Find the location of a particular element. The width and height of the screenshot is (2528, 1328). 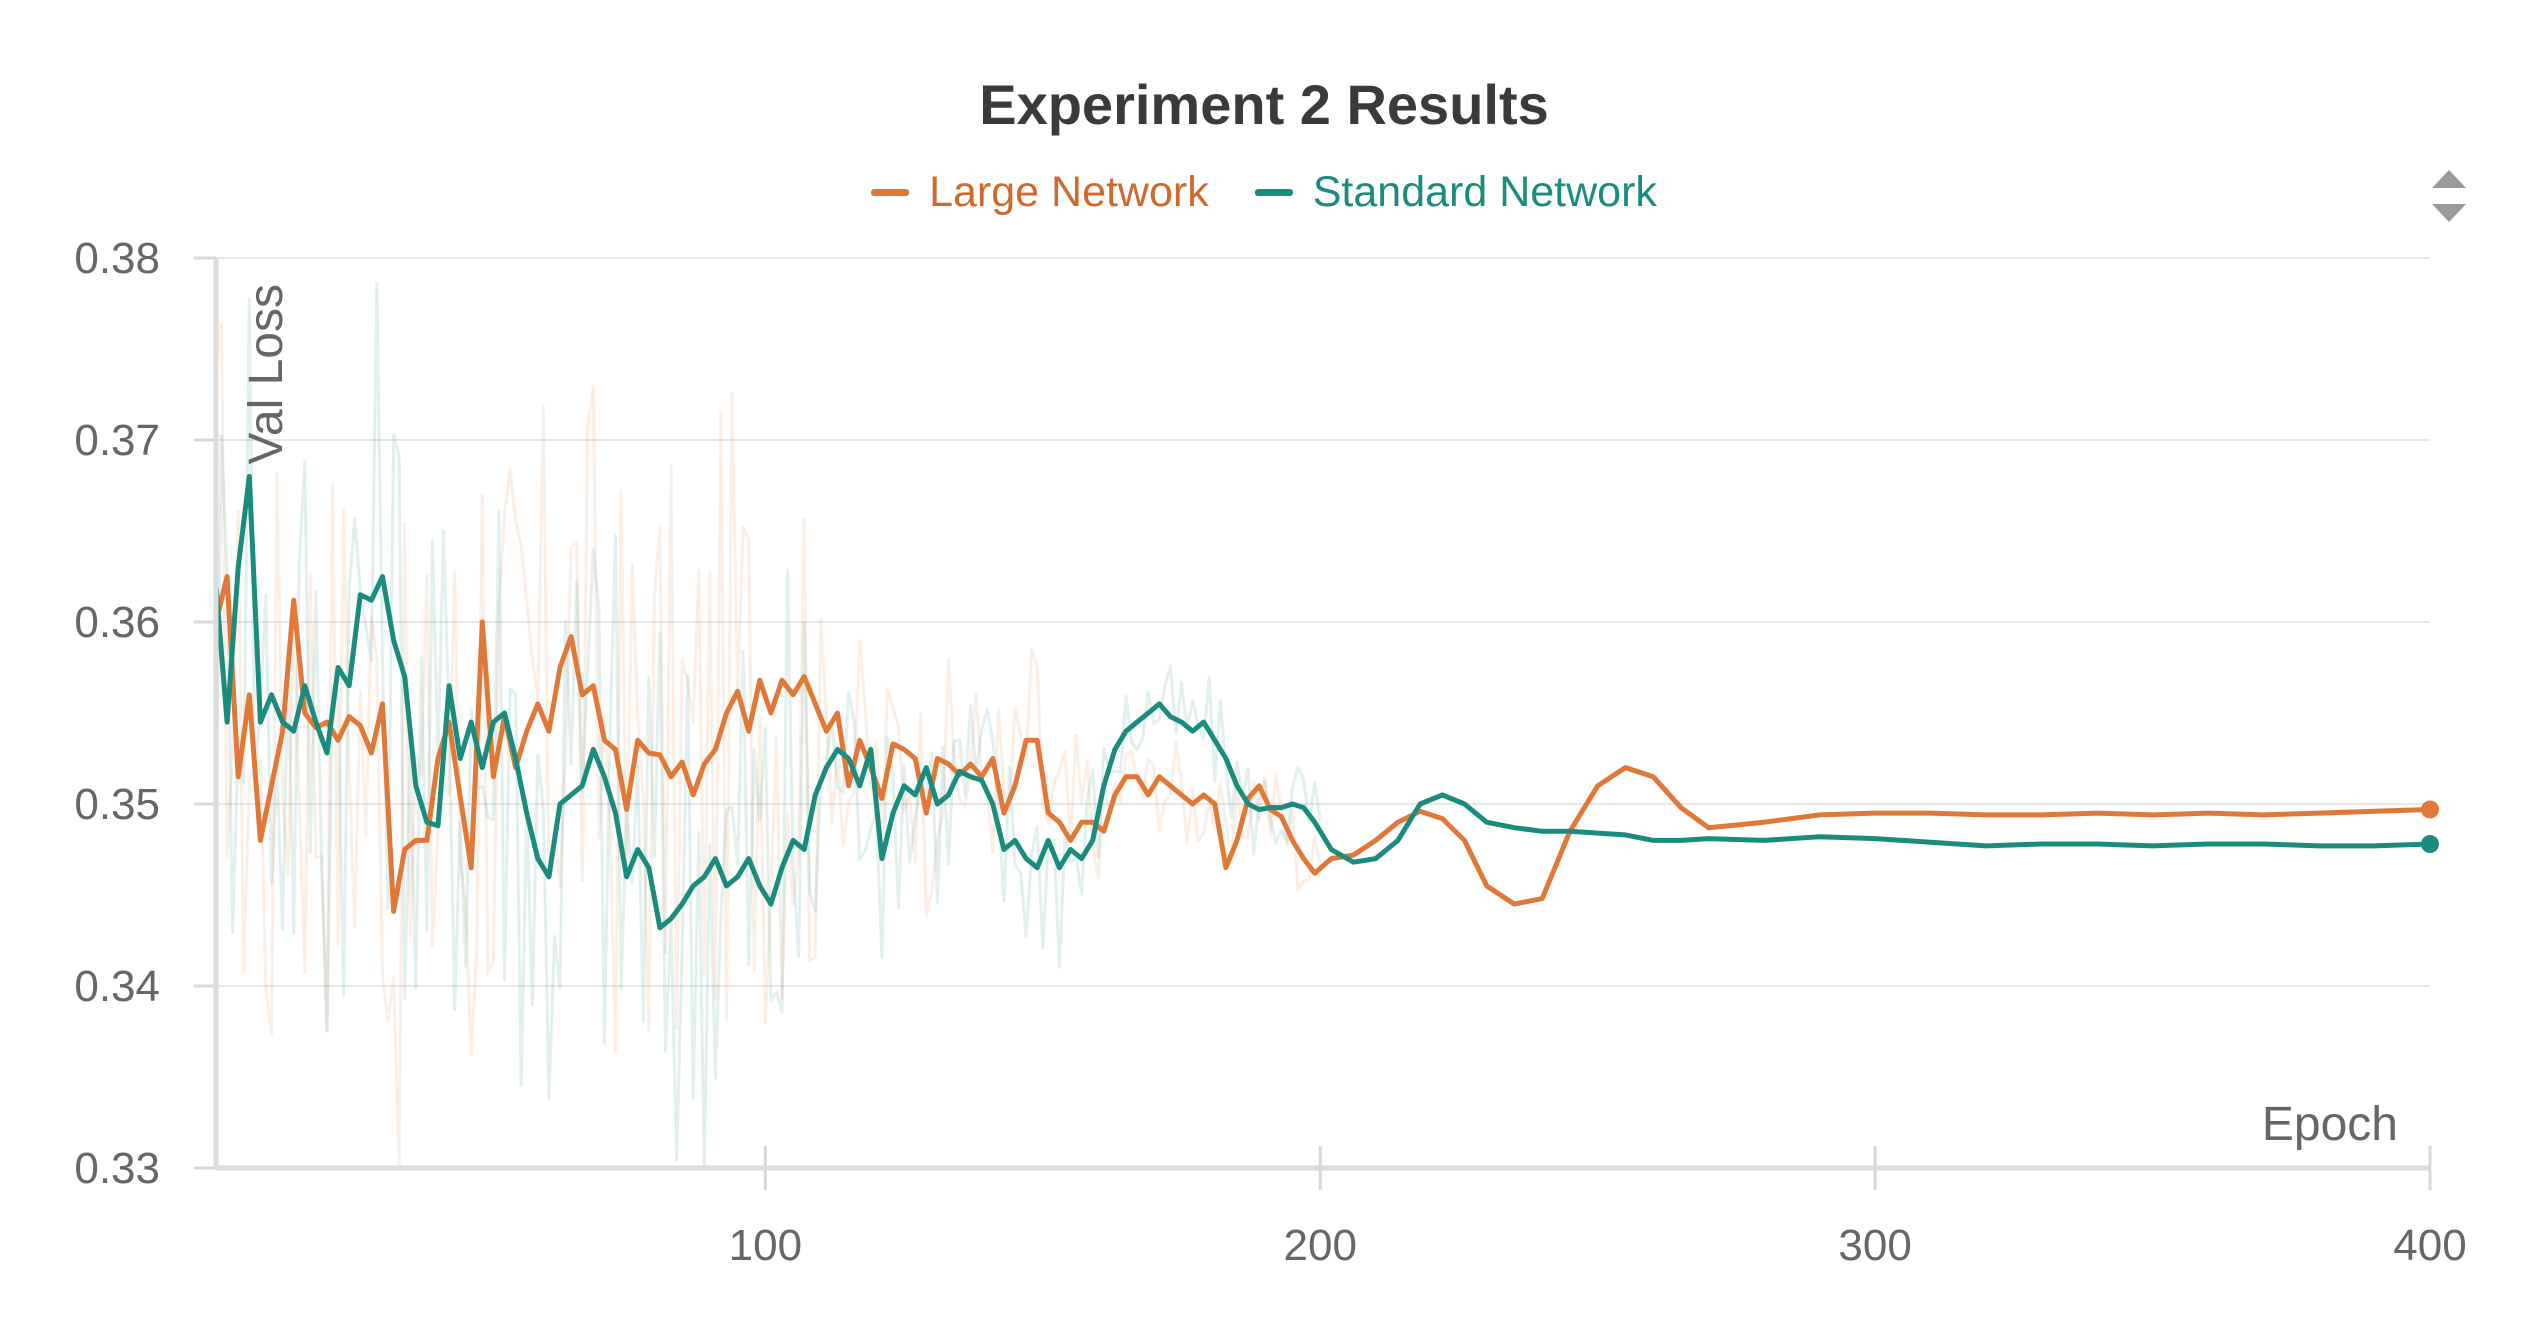

y-tick-label: 0.38 is located at coordinates (117, 258).